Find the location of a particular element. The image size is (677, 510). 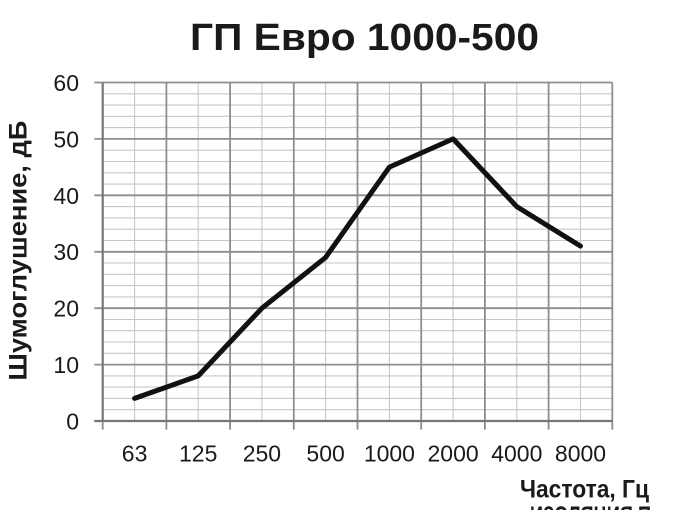

svg-text: ГП Евро 1000-500 is located at coordinates (364, 38).